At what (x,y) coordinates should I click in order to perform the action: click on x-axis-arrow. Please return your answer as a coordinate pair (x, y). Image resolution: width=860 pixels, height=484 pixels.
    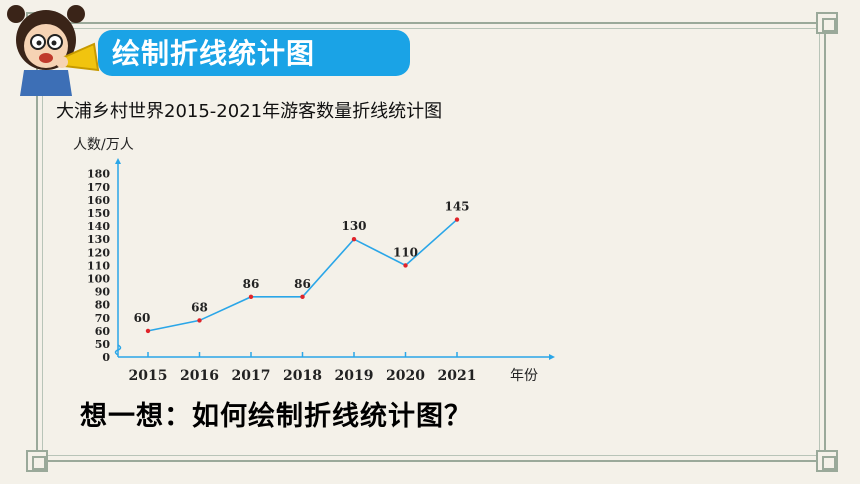
    Looking at the image, I should click on (552, 357).